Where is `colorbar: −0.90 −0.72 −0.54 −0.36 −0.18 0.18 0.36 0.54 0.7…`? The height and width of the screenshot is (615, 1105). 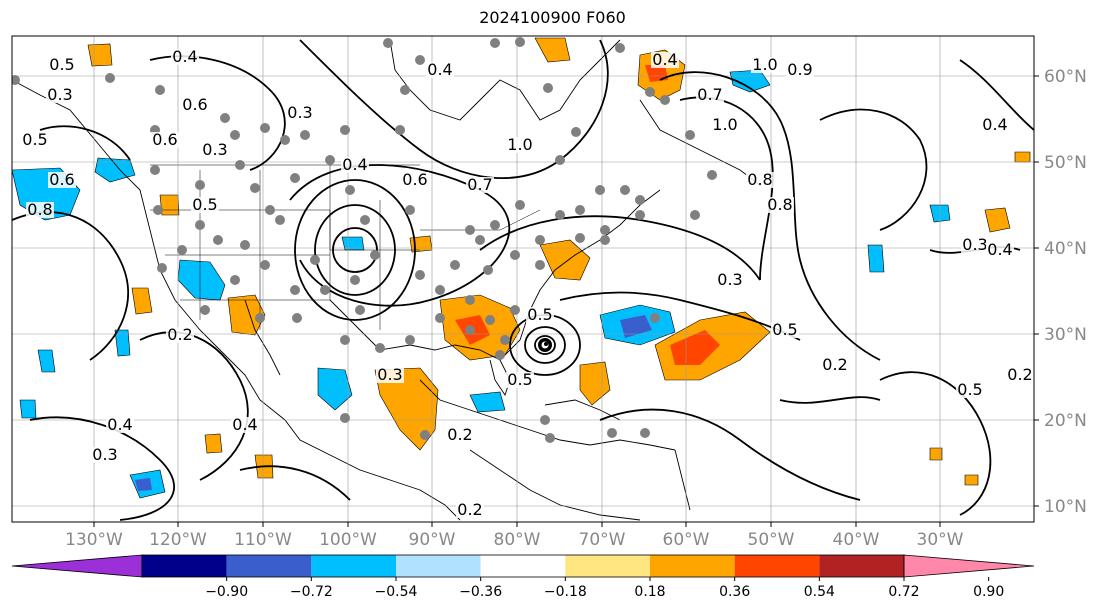 colorbar: −0.90 −0.72 −0.54 −0.36 −0.18 0.18 0.36 0.54 0.7… is located at coordinates (523, 577).